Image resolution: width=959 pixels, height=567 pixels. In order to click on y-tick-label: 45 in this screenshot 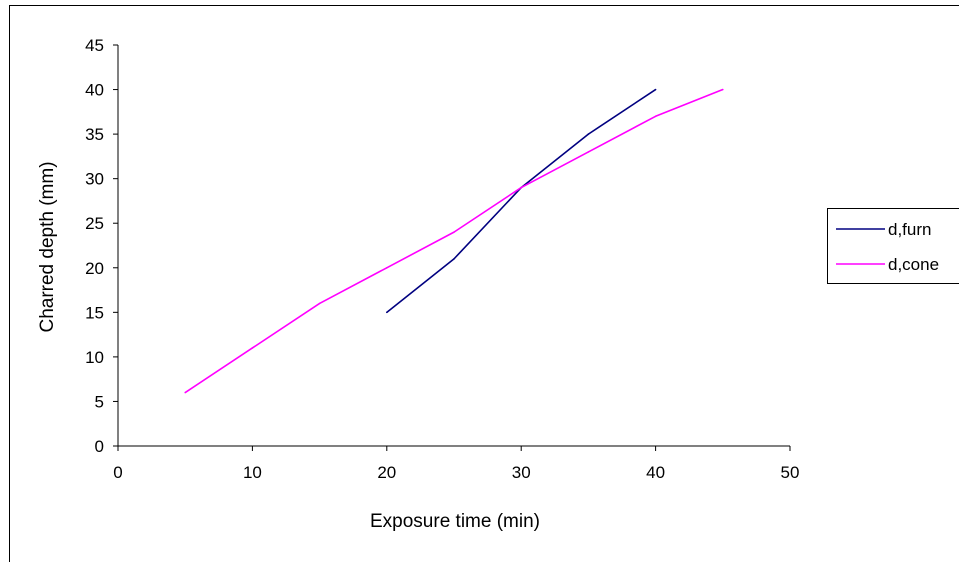, I will do `click(94, 45)`.